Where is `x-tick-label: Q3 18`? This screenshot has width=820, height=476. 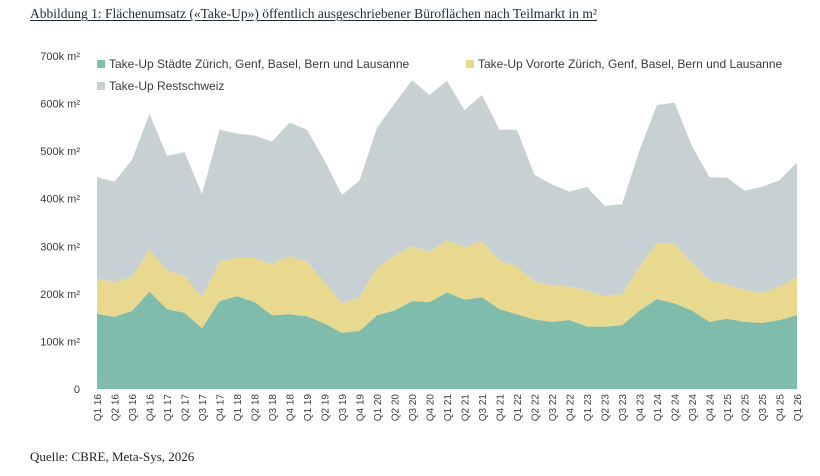
x-tick-label: Q3 18 is located at coordinates (273, 408).